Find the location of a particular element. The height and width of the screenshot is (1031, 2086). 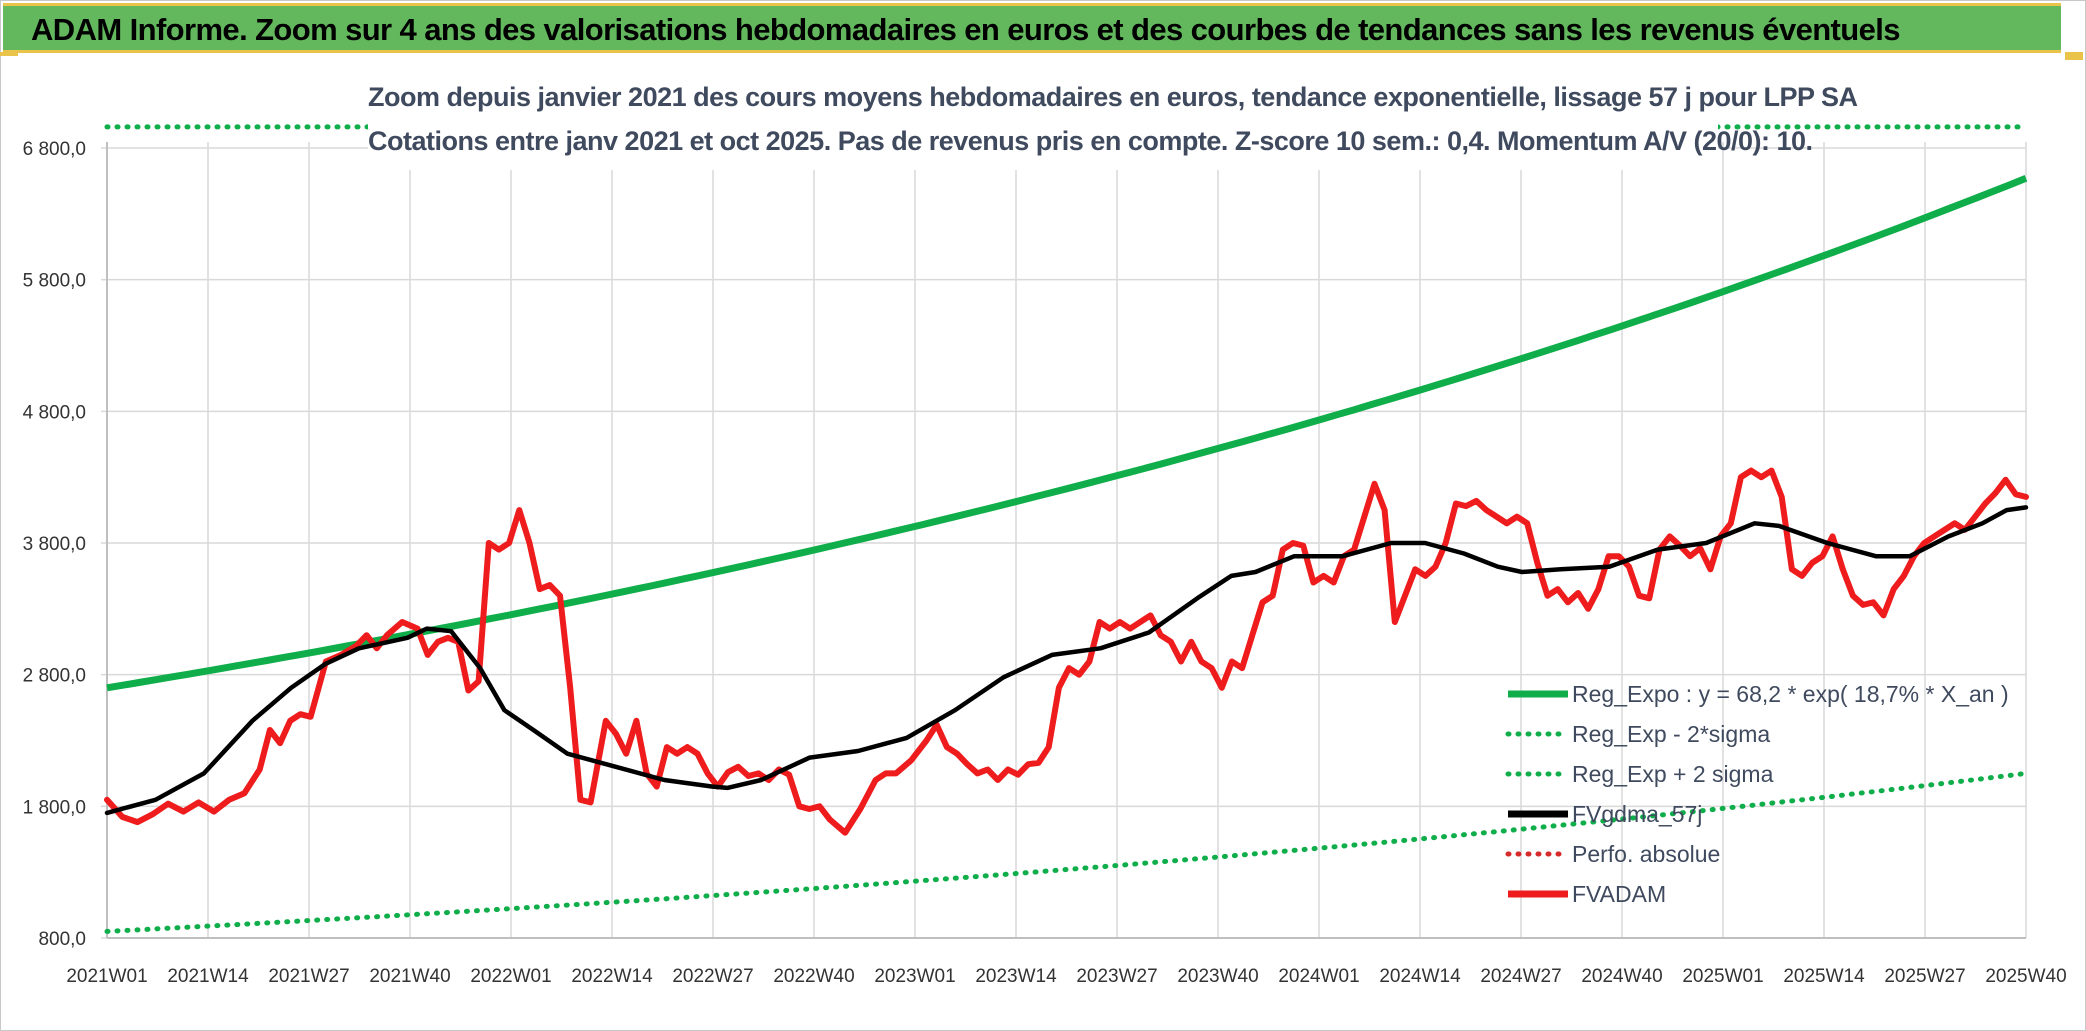

x-tick-label: 2023W14 is located at coordinates (1016, 976).